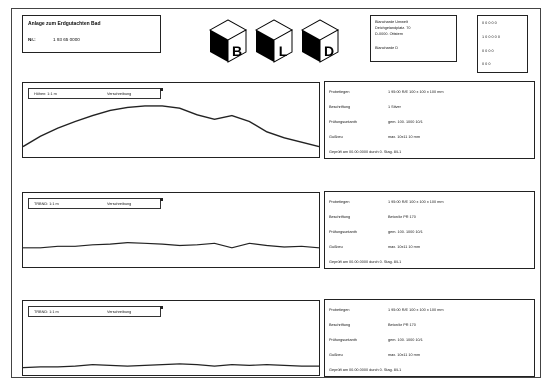  I want to click on corner-line: 0 0 0 0, so click(488, 51).